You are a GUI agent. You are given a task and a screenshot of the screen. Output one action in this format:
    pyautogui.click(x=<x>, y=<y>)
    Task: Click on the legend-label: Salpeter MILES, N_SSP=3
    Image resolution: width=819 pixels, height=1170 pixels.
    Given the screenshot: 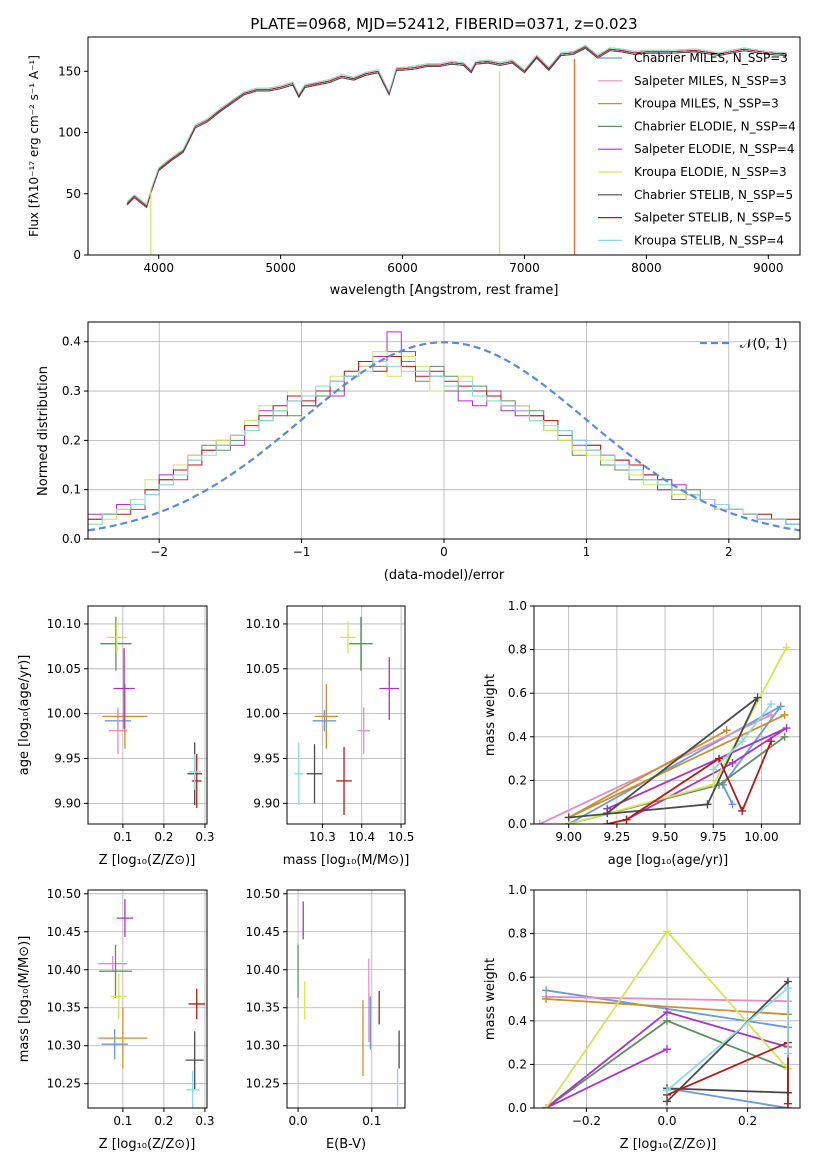 What is the action you would take?
    pyautogui.click(x=710, y=81)
    